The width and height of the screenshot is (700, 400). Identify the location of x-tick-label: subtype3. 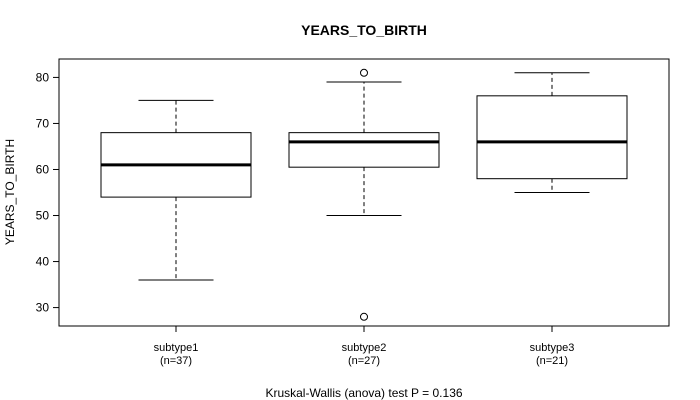
(552, 348).